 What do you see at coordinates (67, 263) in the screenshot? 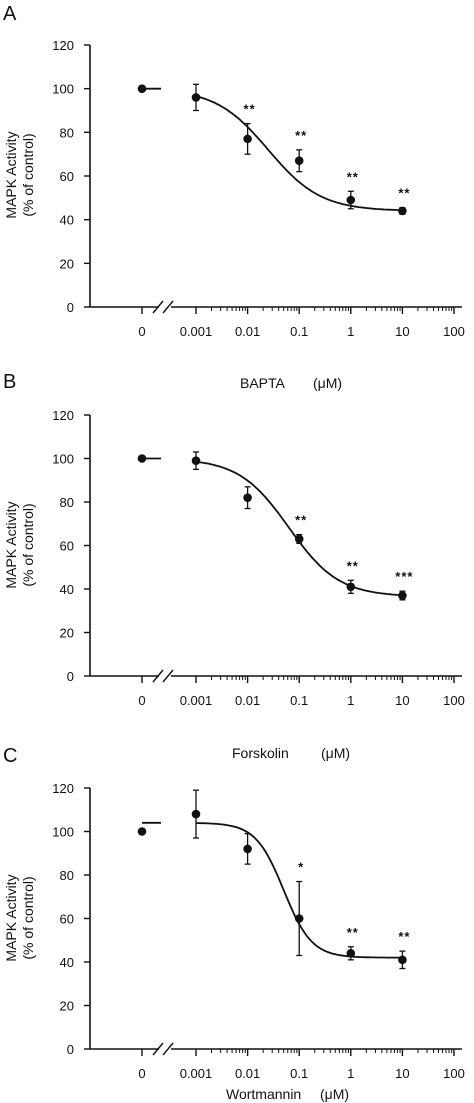
I see `panel-a-y-tick-label: 20` at bounding box center [67, 263].